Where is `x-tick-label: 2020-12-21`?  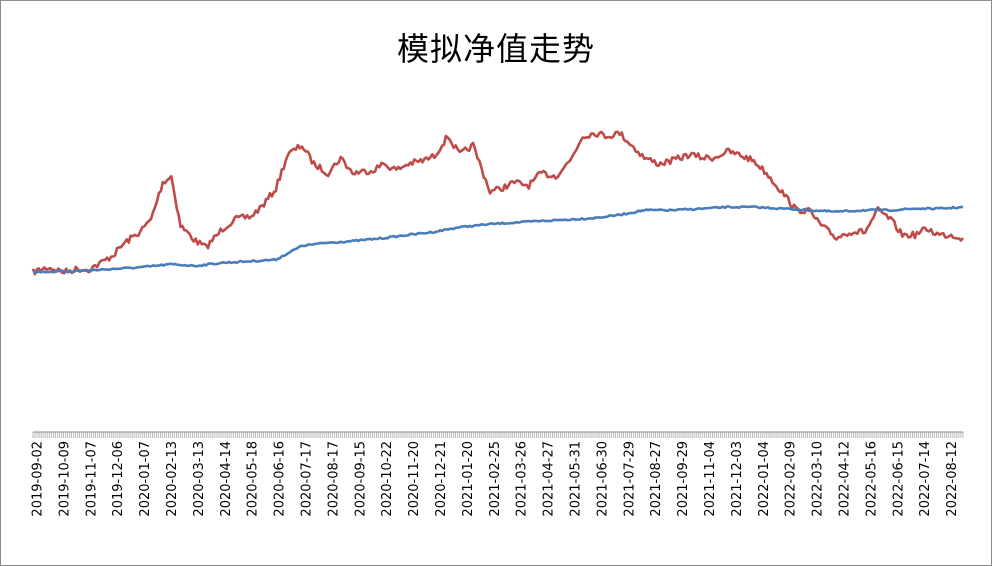
x-tick-label: 2020-12-21 is located at coordinates (441, 479).